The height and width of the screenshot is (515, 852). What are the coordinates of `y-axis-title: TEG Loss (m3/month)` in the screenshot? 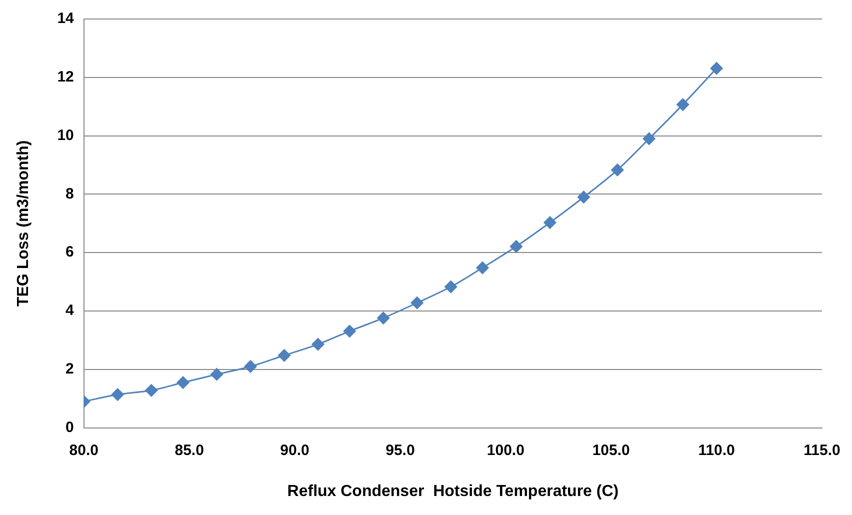 It's located at (23, 223).